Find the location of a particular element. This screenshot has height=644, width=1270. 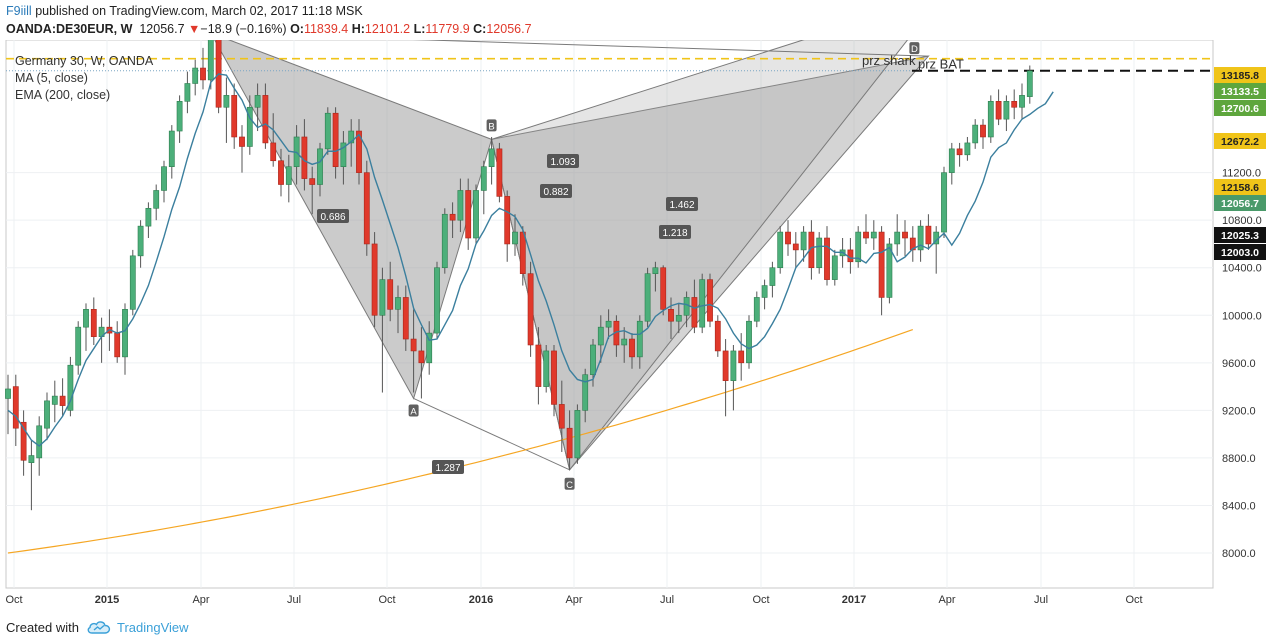

ratio-label: 1.218 is located at coordinates (674, 233).